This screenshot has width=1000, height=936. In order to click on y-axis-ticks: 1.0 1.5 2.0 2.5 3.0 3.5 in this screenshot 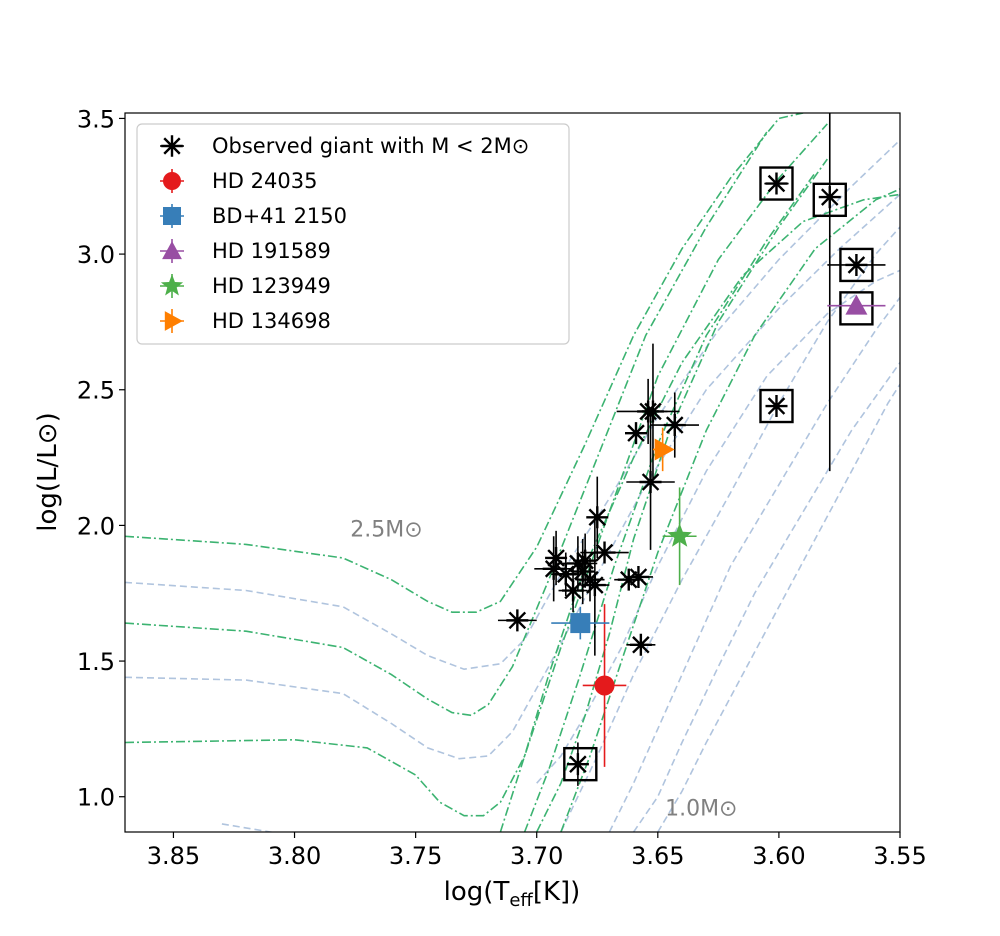, I will do `click(101, 458)`.